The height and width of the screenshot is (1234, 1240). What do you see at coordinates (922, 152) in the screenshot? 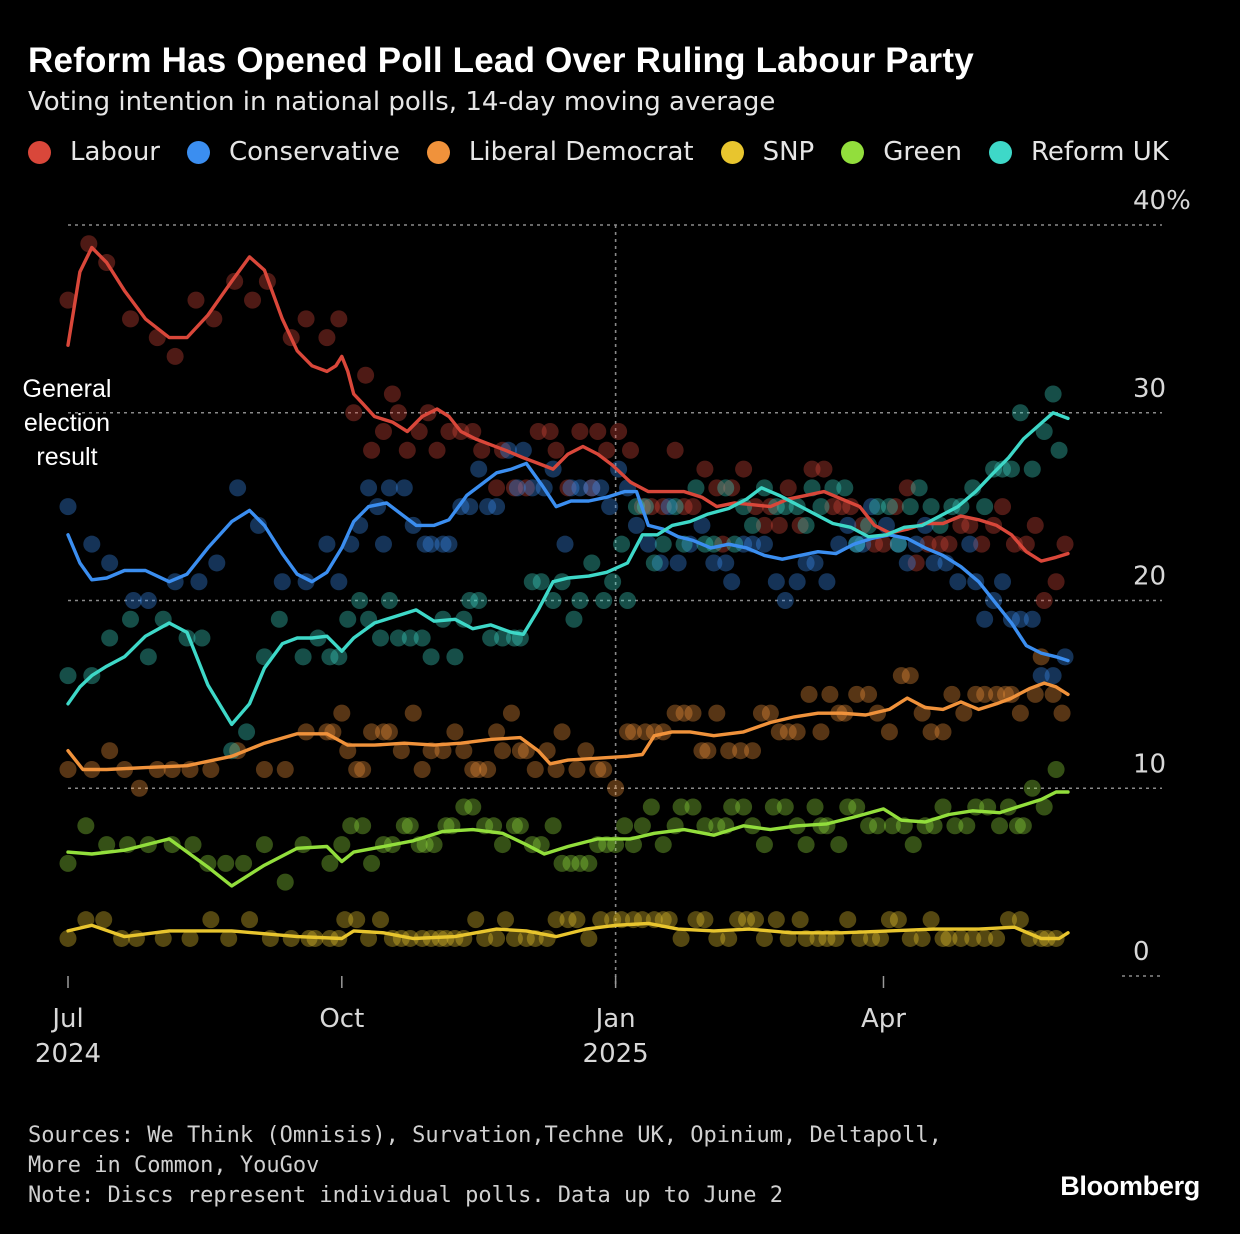
I see `legend-label-green: Green` at bounding box center [922, 152].